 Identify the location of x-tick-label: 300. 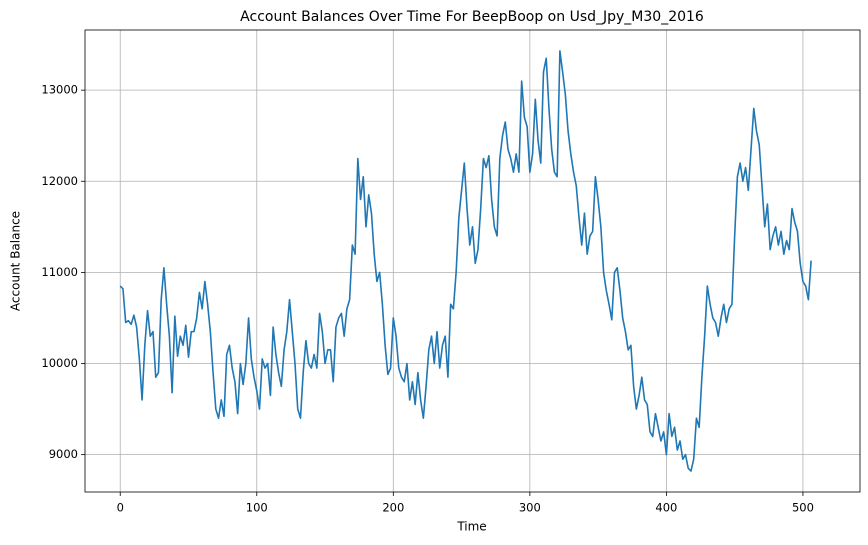
(530, 508).